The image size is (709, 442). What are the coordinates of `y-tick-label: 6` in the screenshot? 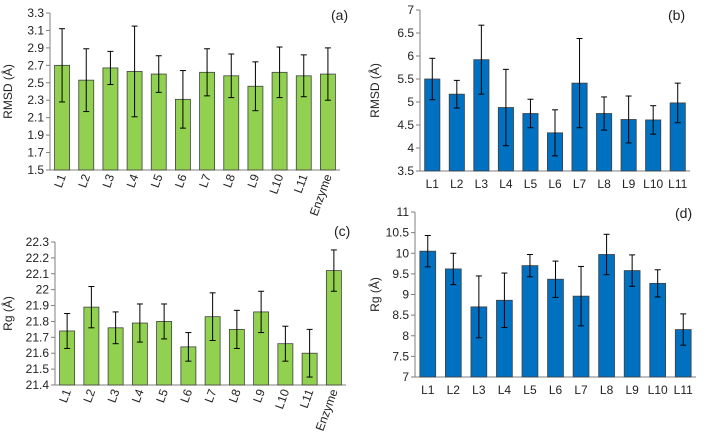 It's located at (410, 56).